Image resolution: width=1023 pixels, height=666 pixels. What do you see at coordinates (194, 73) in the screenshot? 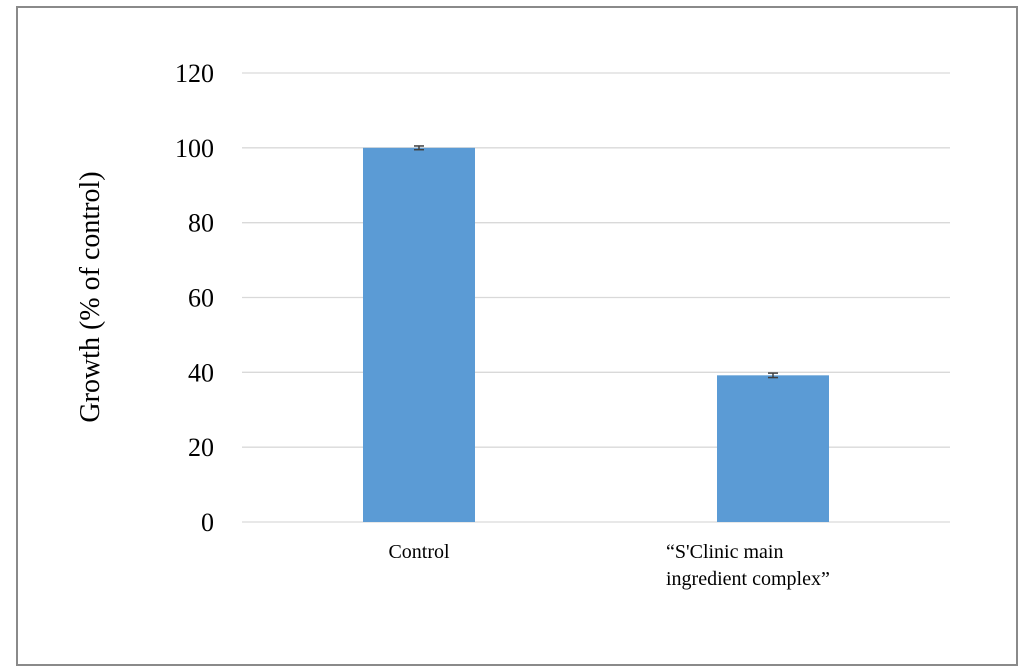
I see `y-tick-label: 120` at bounding box center [194, 73].